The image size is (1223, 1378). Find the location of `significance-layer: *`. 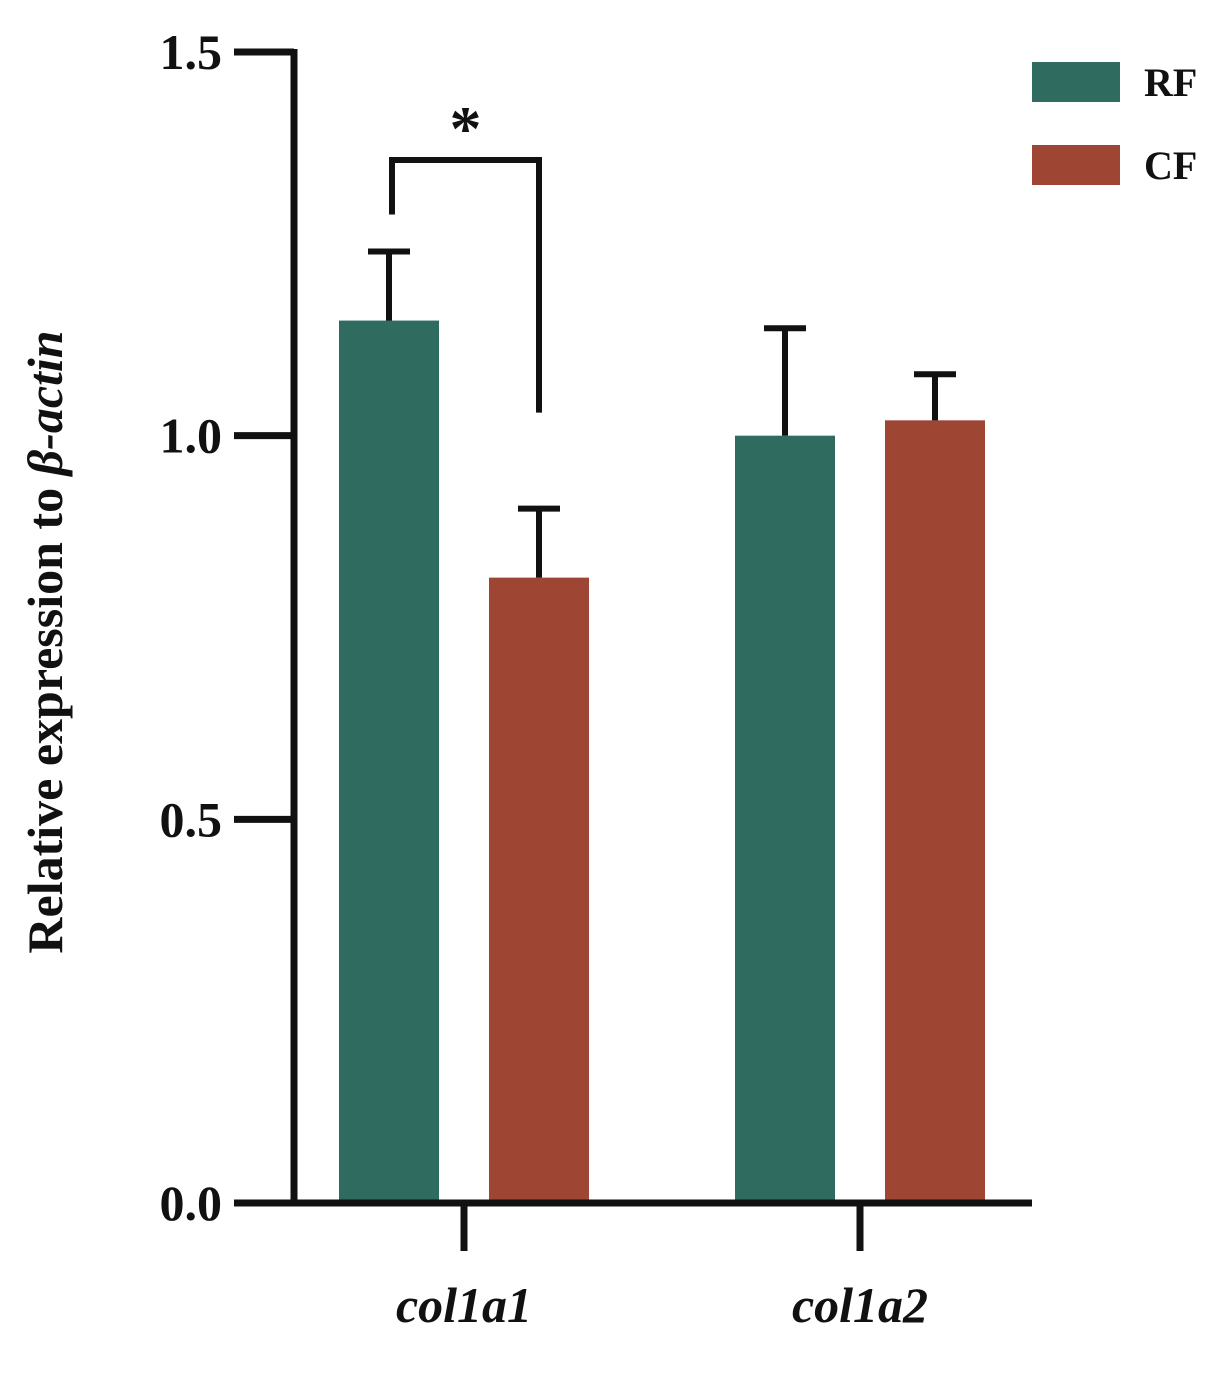

significance-layer: * is located at coordinates (465, 253).